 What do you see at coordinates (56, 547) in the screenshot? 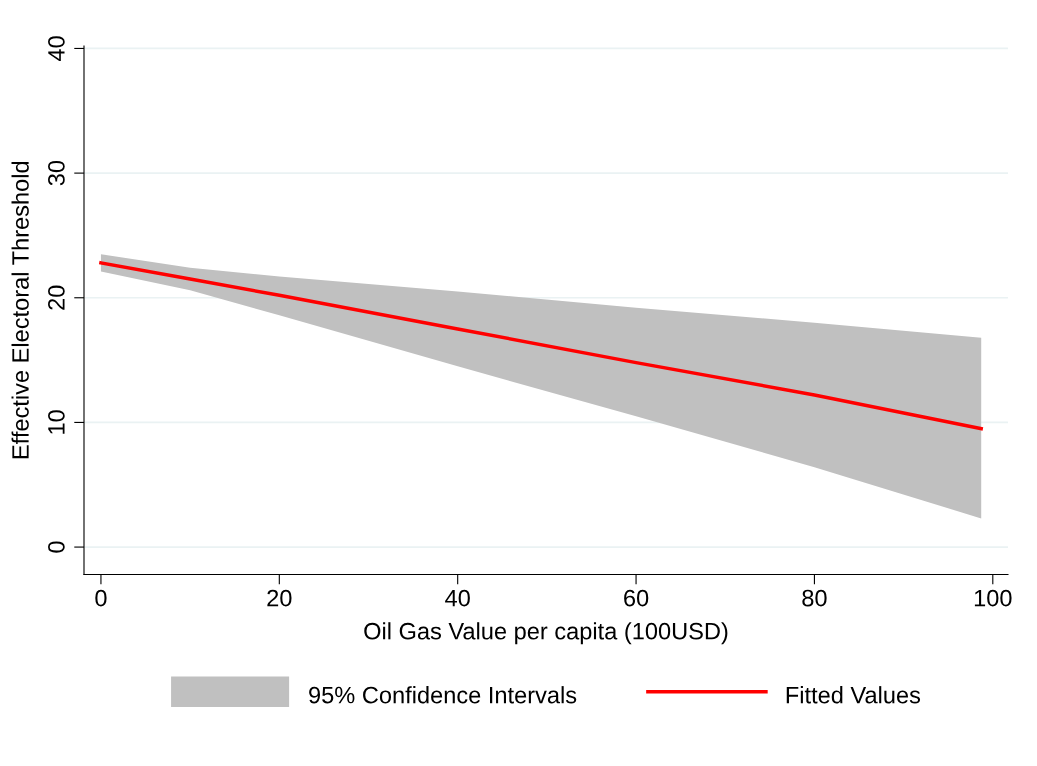
I see `y-tick-label: 0` at bounding box center [56, 547].